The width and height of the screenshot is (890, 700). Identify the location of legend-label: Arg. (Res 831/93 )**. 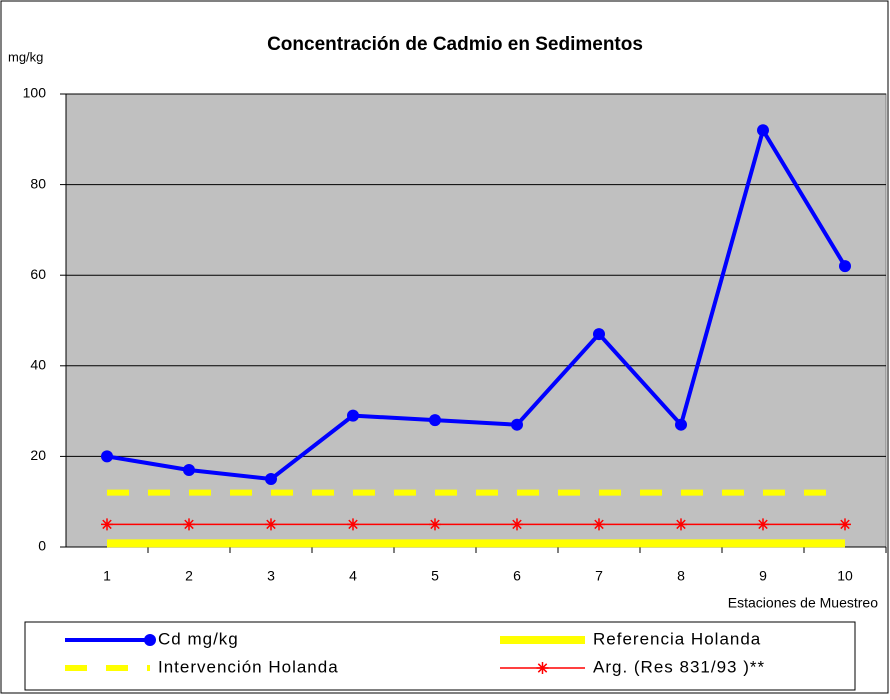
(679, 666).